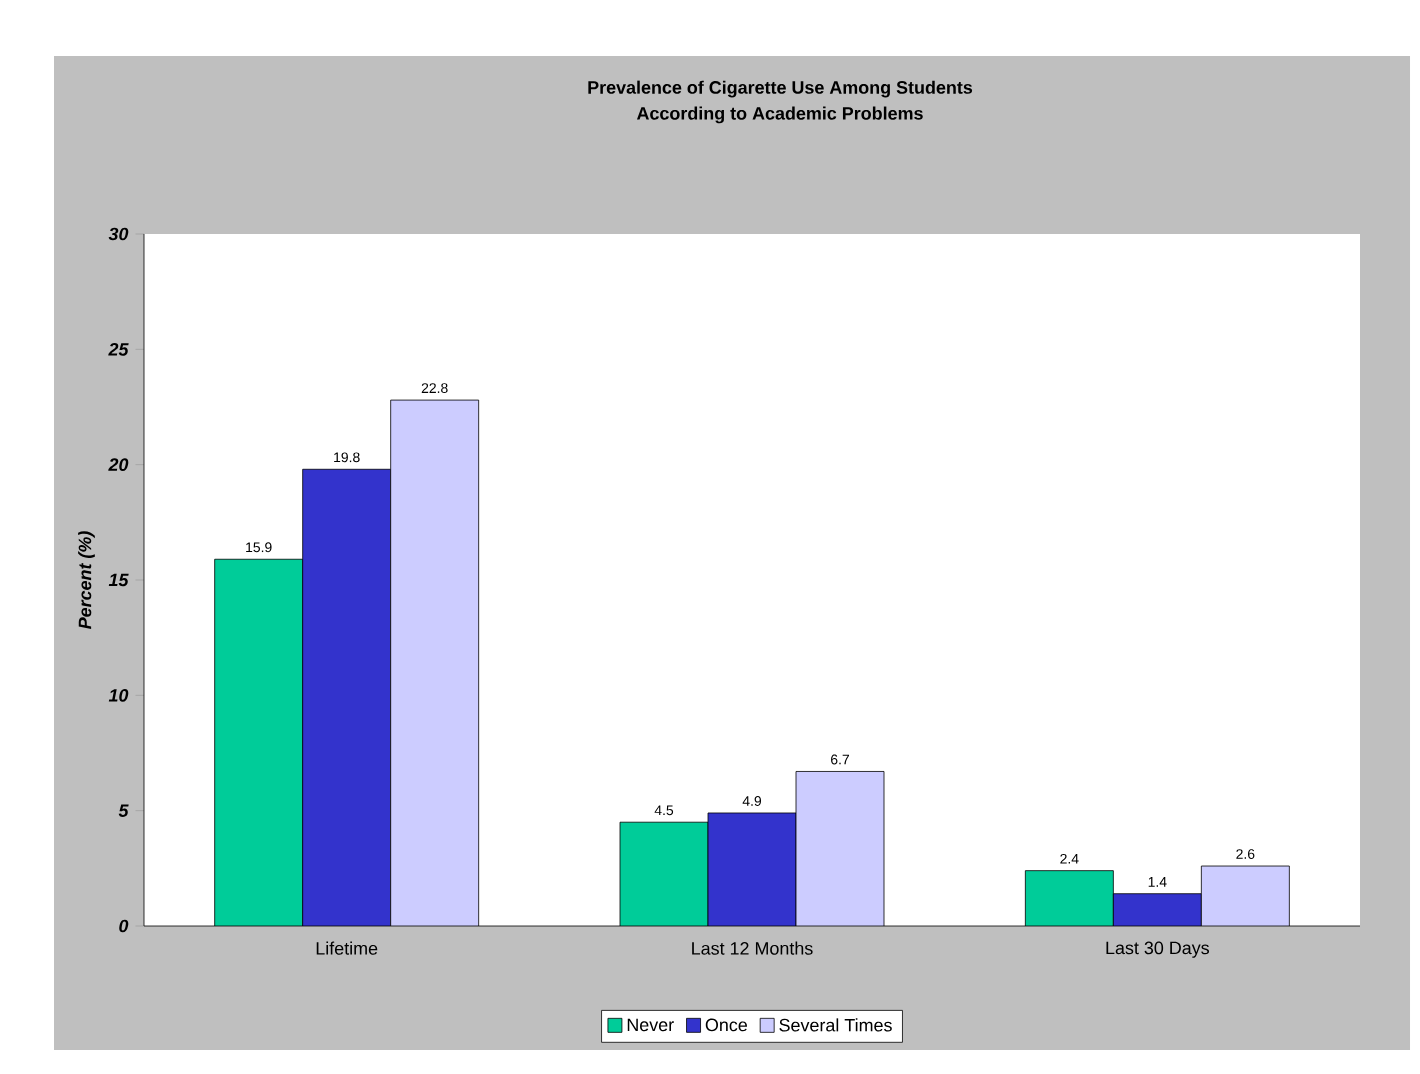 Image resolution: width=1420 pixels, height=1074 pixels. I want to click on x-tick-label: Last 12 Months, so click(752, 948).